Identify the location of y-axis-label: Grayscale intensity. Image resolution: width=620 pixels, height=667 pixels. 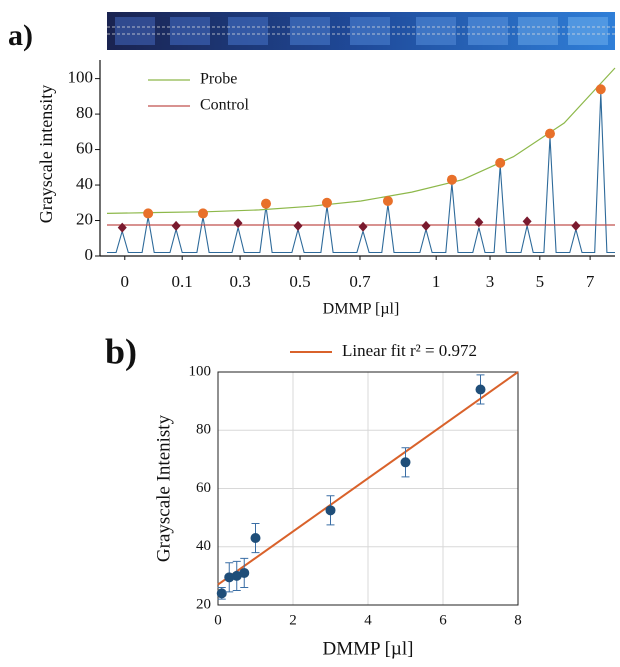
(46, 154).